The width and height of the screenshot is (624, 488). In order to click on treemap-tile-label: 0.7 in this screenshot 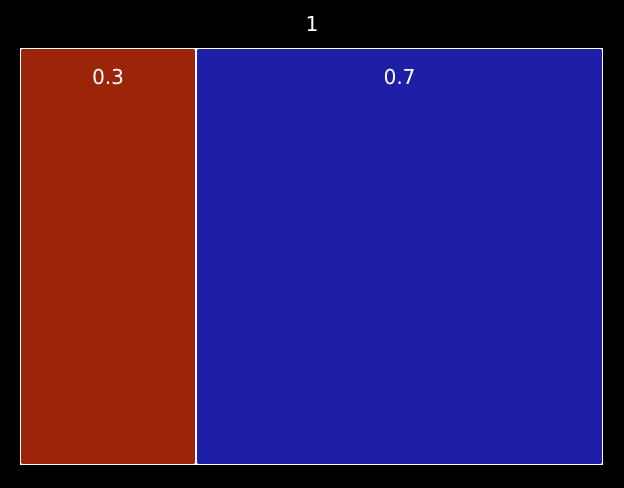, I will do `click(399, 77)`.